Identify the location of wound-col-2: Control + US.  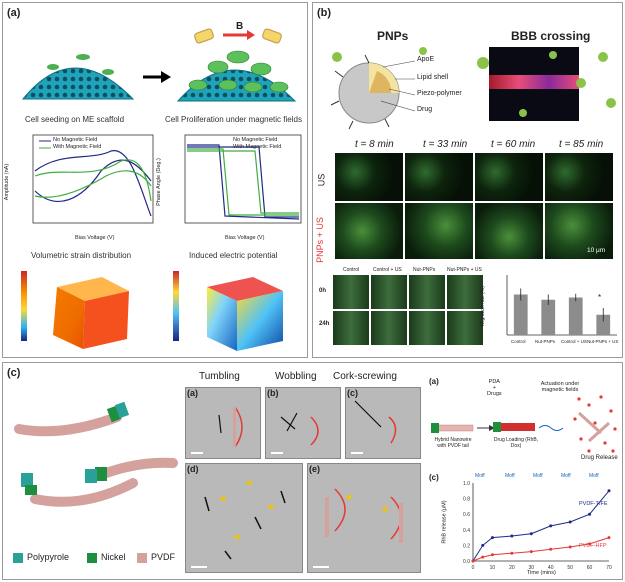
(387, 270).